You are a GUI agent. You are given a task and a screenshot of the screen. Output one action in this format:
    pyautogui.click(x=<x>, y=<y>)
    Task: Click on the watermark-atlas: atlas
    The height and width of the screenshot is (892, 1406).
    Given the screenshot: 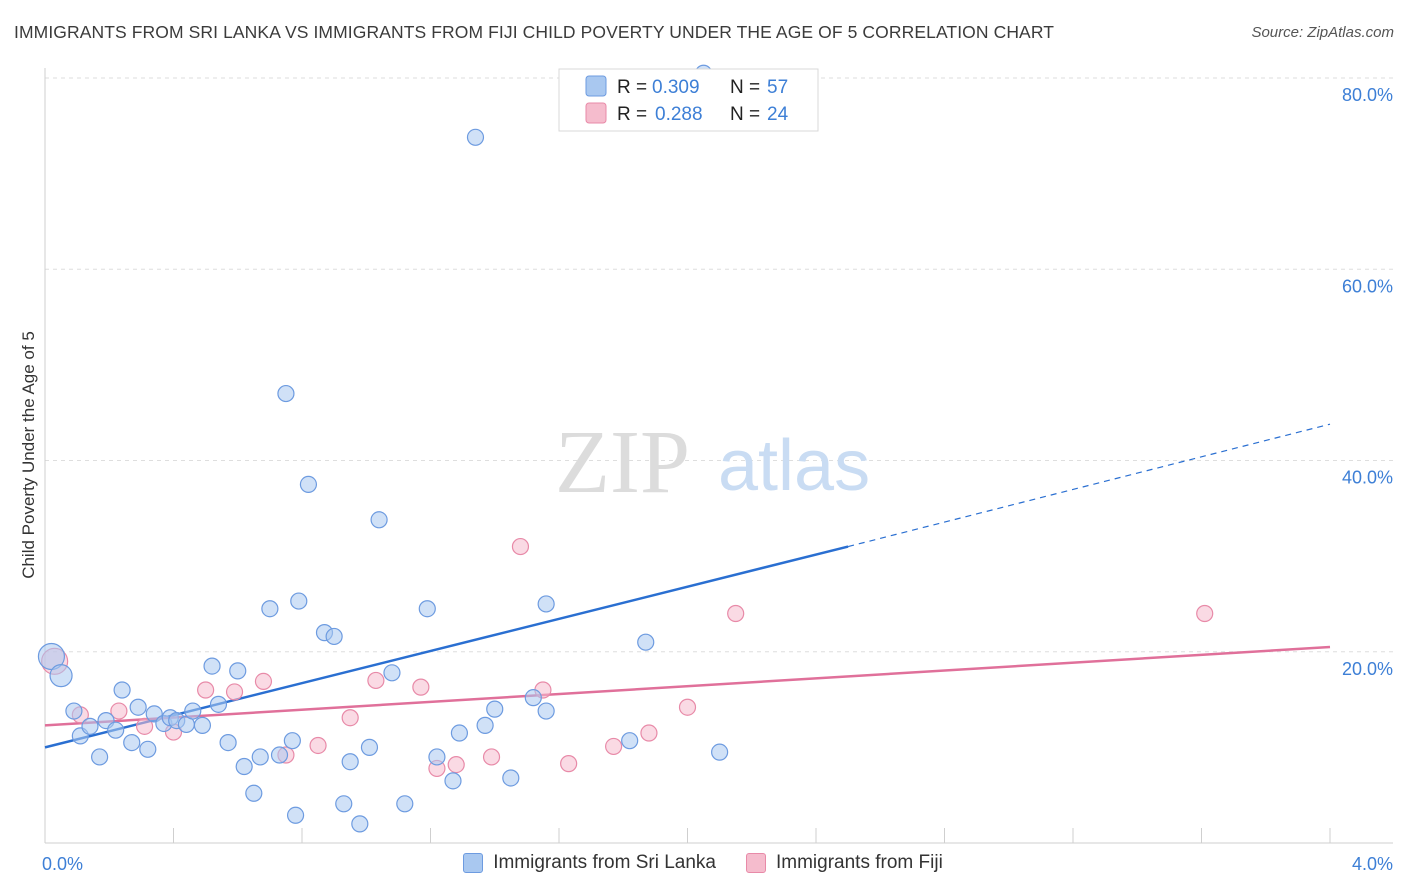 What is the action you would take?
    pyautogui.click(x=794, y=466)
    